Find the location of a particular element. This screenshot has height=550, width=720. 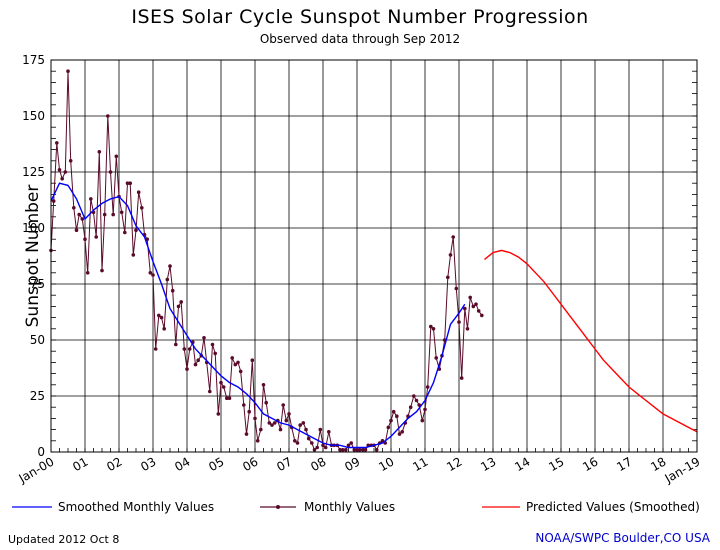

x-tick-label: 08 is located at coordinates (318, 464).